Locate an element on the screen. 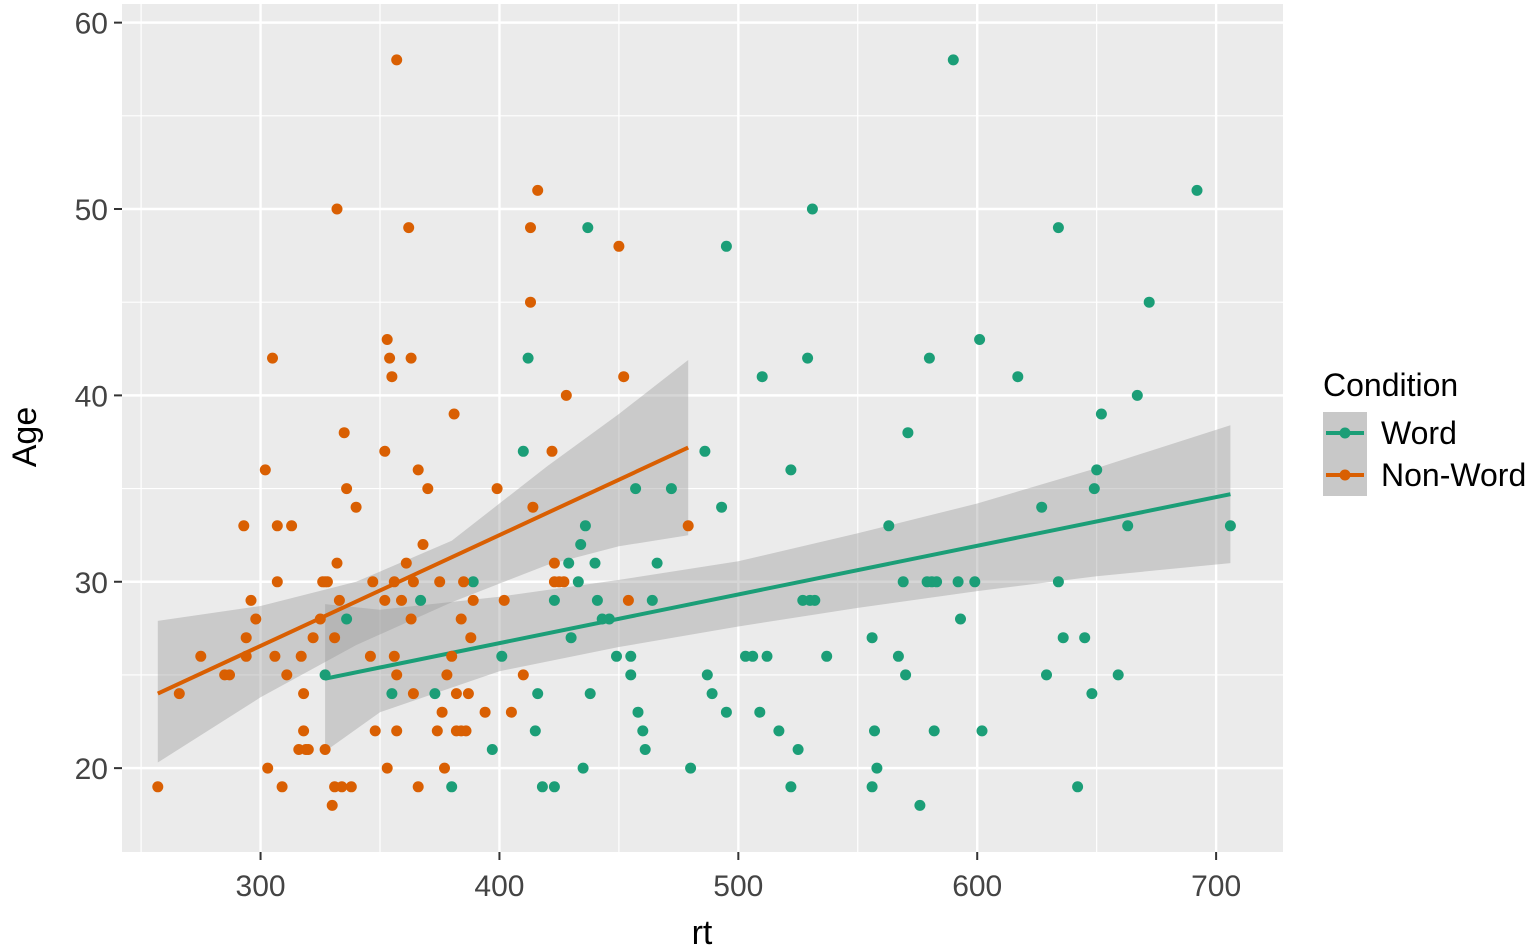 The height and width of the screenshot is (950, 1535). y-axis-title: Age is located at coordinates (25, 437).